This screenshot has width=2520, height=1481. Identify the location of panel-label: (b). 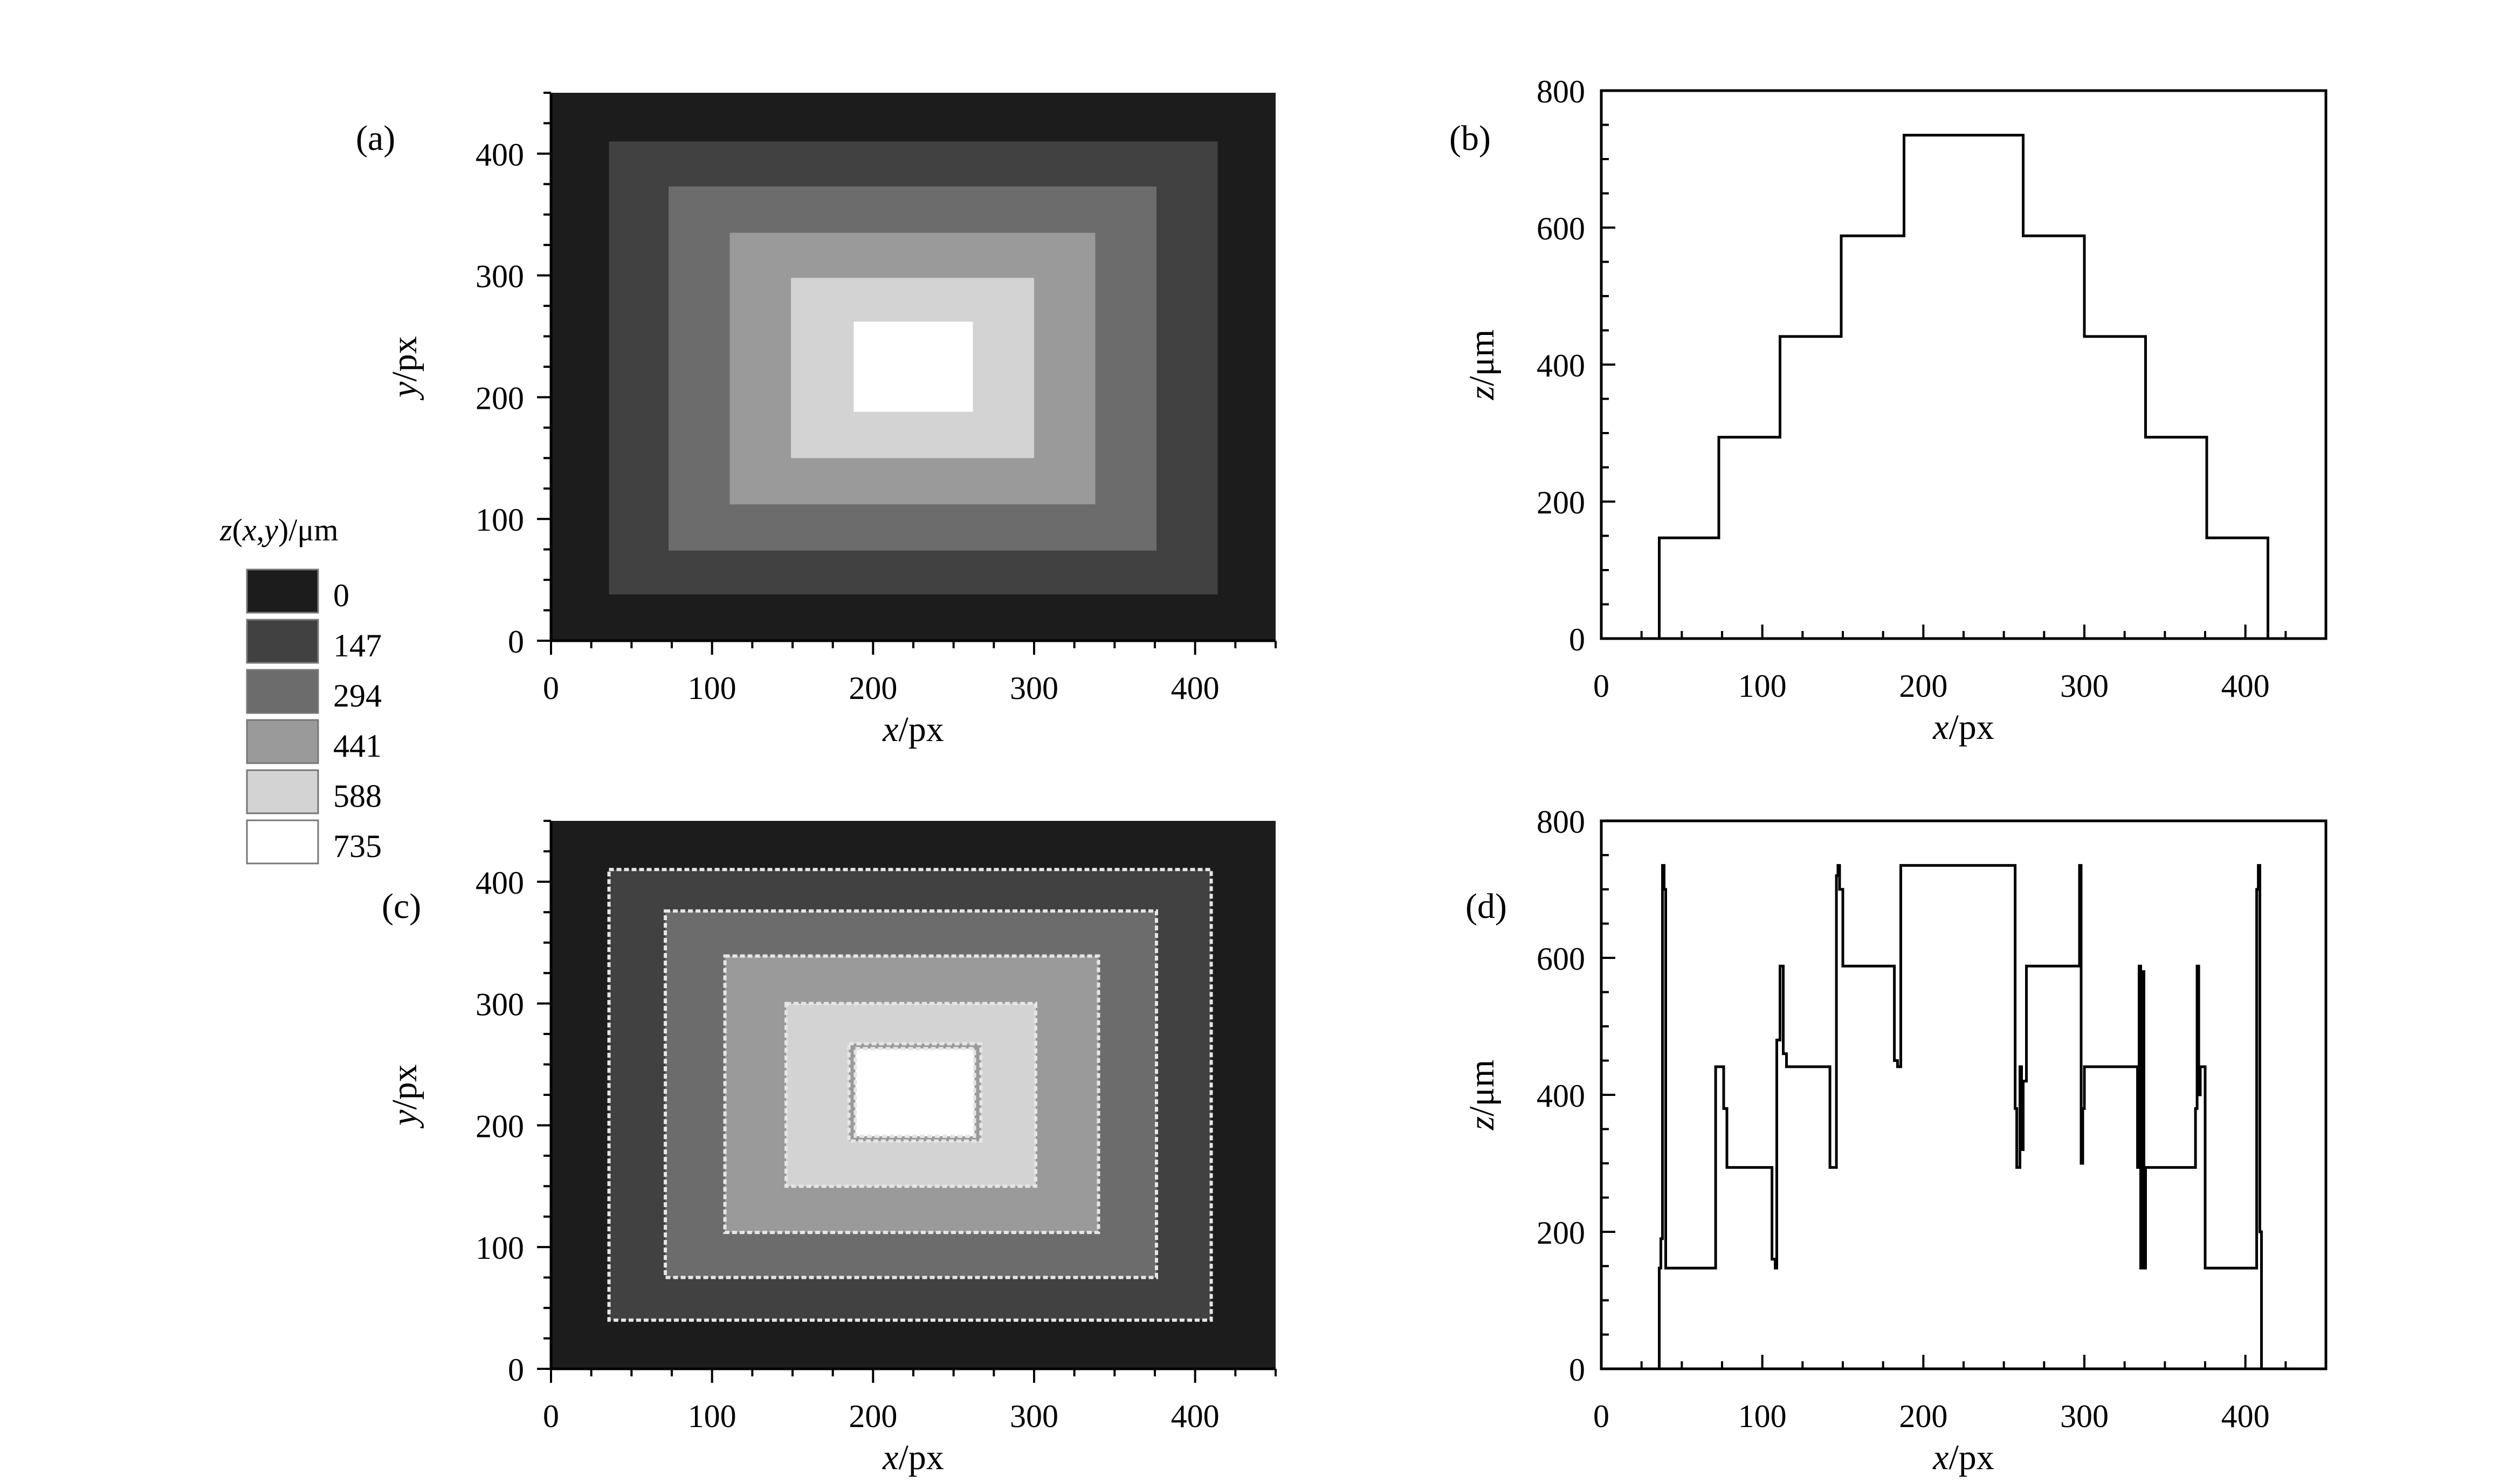
(1470, 138).